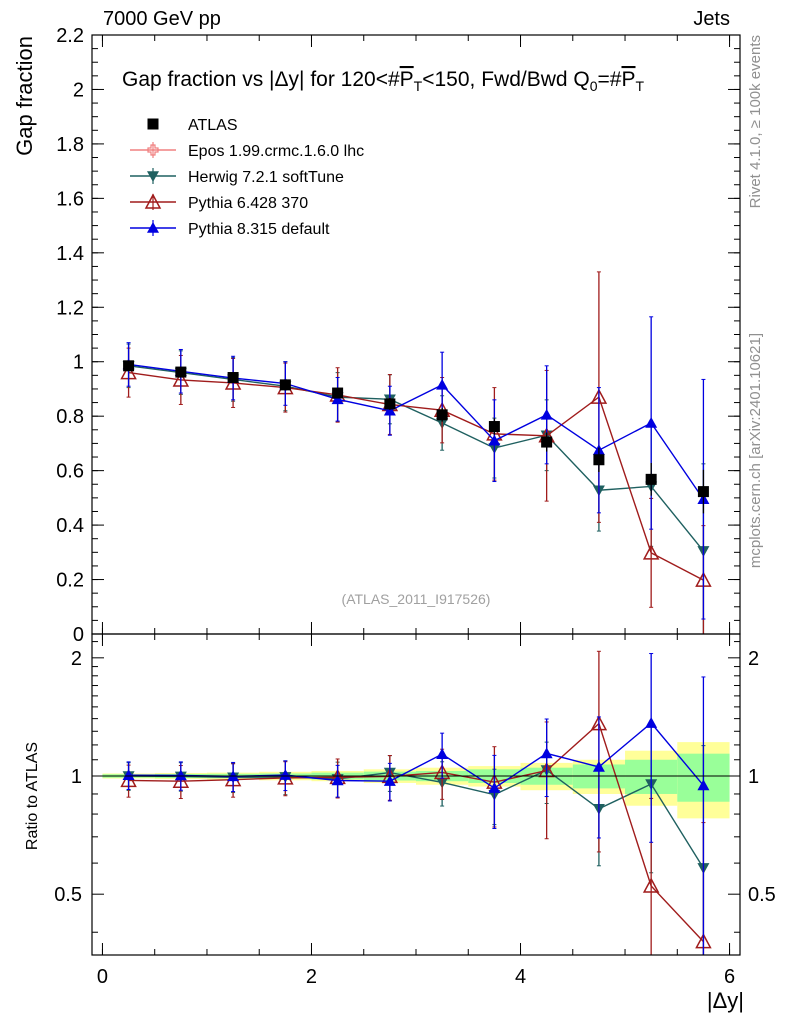 The height and width of the screenshot is (1024, 786). Describe the element at coordinates (418, 86) in the screenshot. I see `title-pt1-t: T` at that location.